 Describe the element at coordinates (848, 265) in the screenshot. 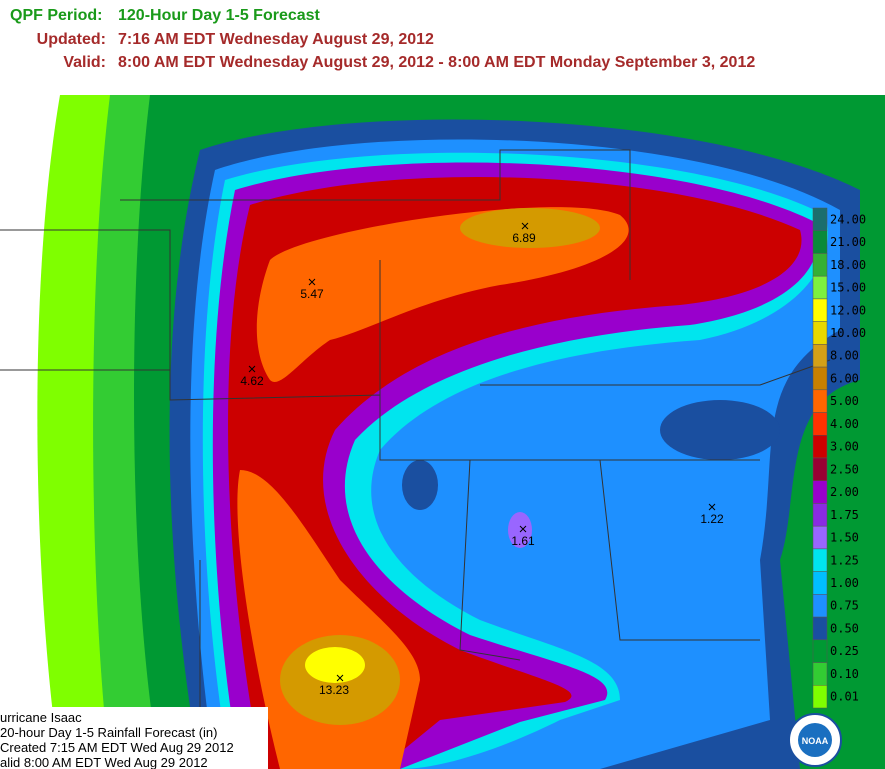

I see `legend-label: 18.00` at that location.